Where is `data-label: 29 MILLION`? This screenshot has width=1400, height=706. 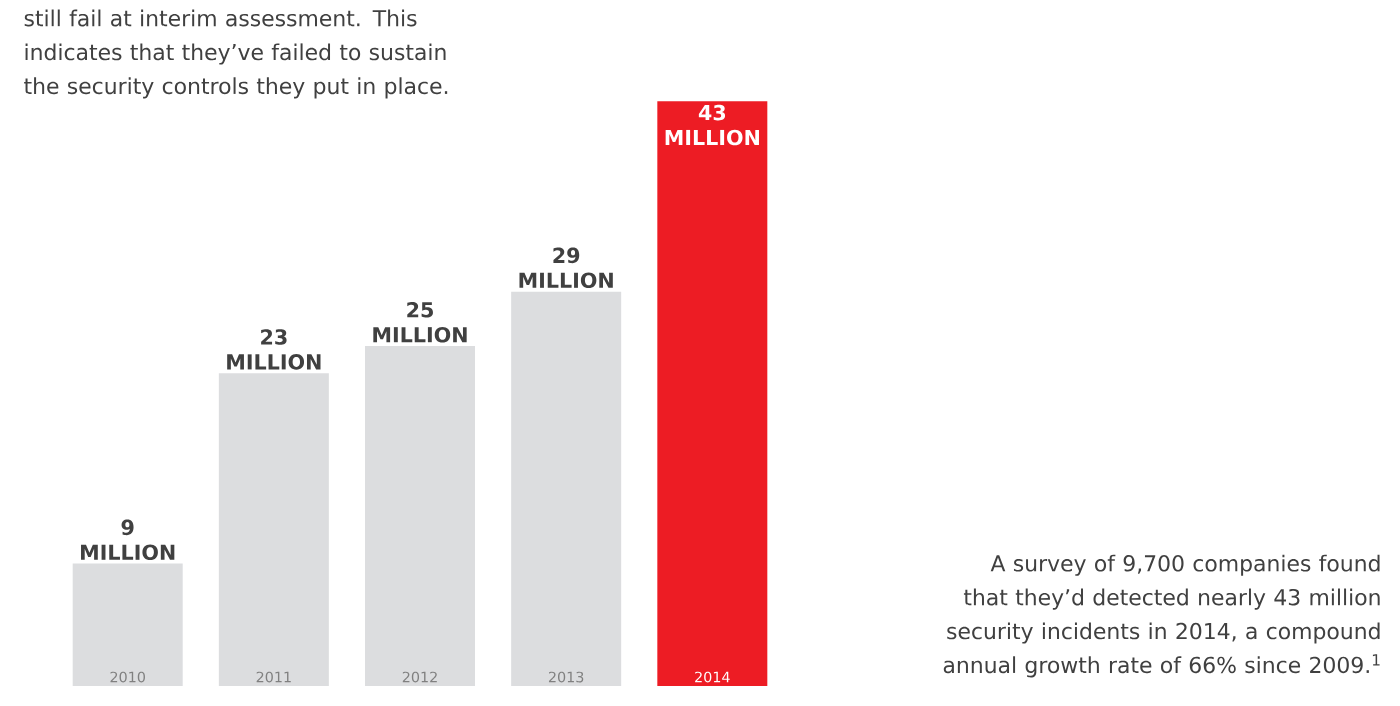
data-label: 29 MILLION is located at coordinates (566, 268).